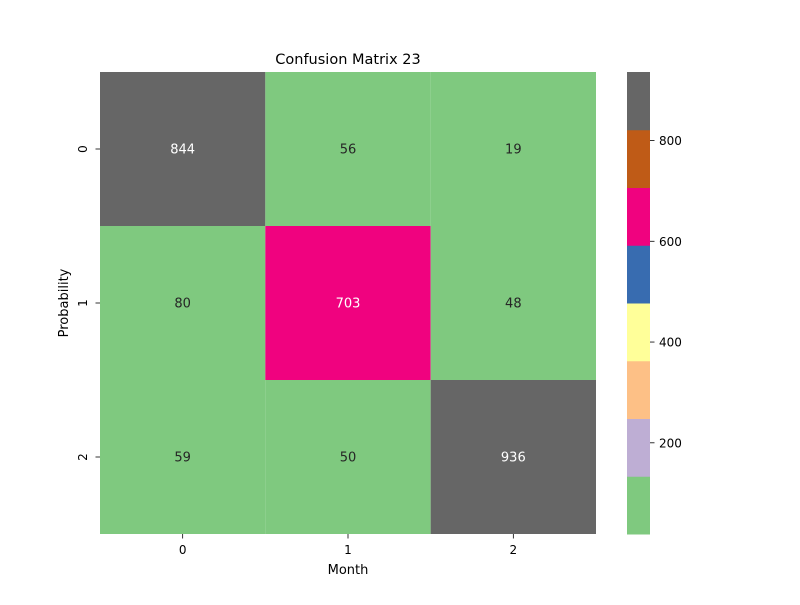  I want to click on y-tick-label-1: 1, so click(83, 303).